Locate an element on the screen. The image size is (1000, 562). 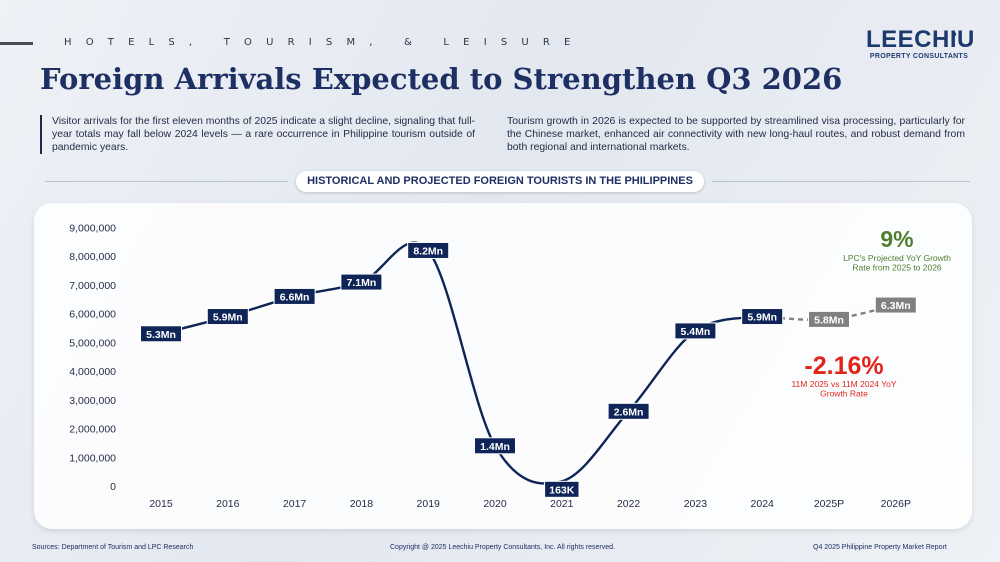
x-tick-label: 2020 is located at coordinates (495, 504).